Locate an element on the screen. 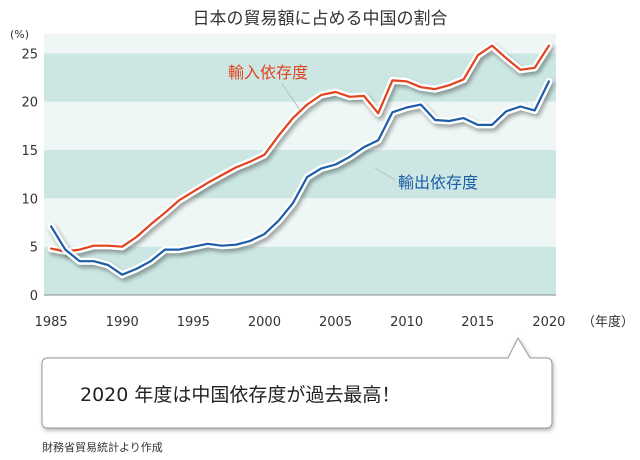  series-label-export-leader is located at coordinates (385, 174).